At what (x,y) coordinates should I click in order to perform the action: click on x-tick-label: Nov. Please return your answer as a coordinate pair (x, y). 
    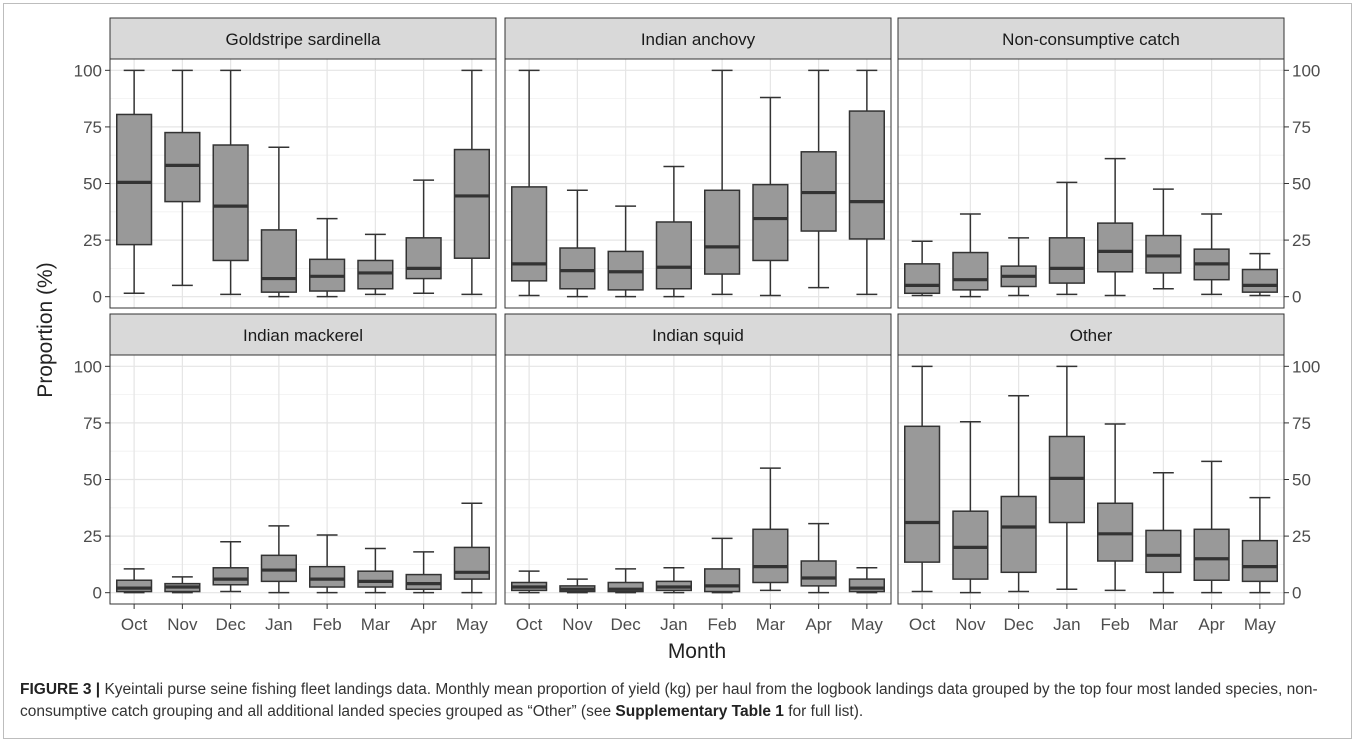
    Looking at the image, I should click on (182, 624).